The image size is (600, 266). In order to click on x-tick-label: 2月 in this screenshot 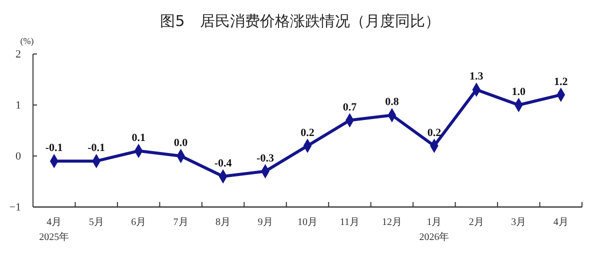, I will do `click(476, 222)`.